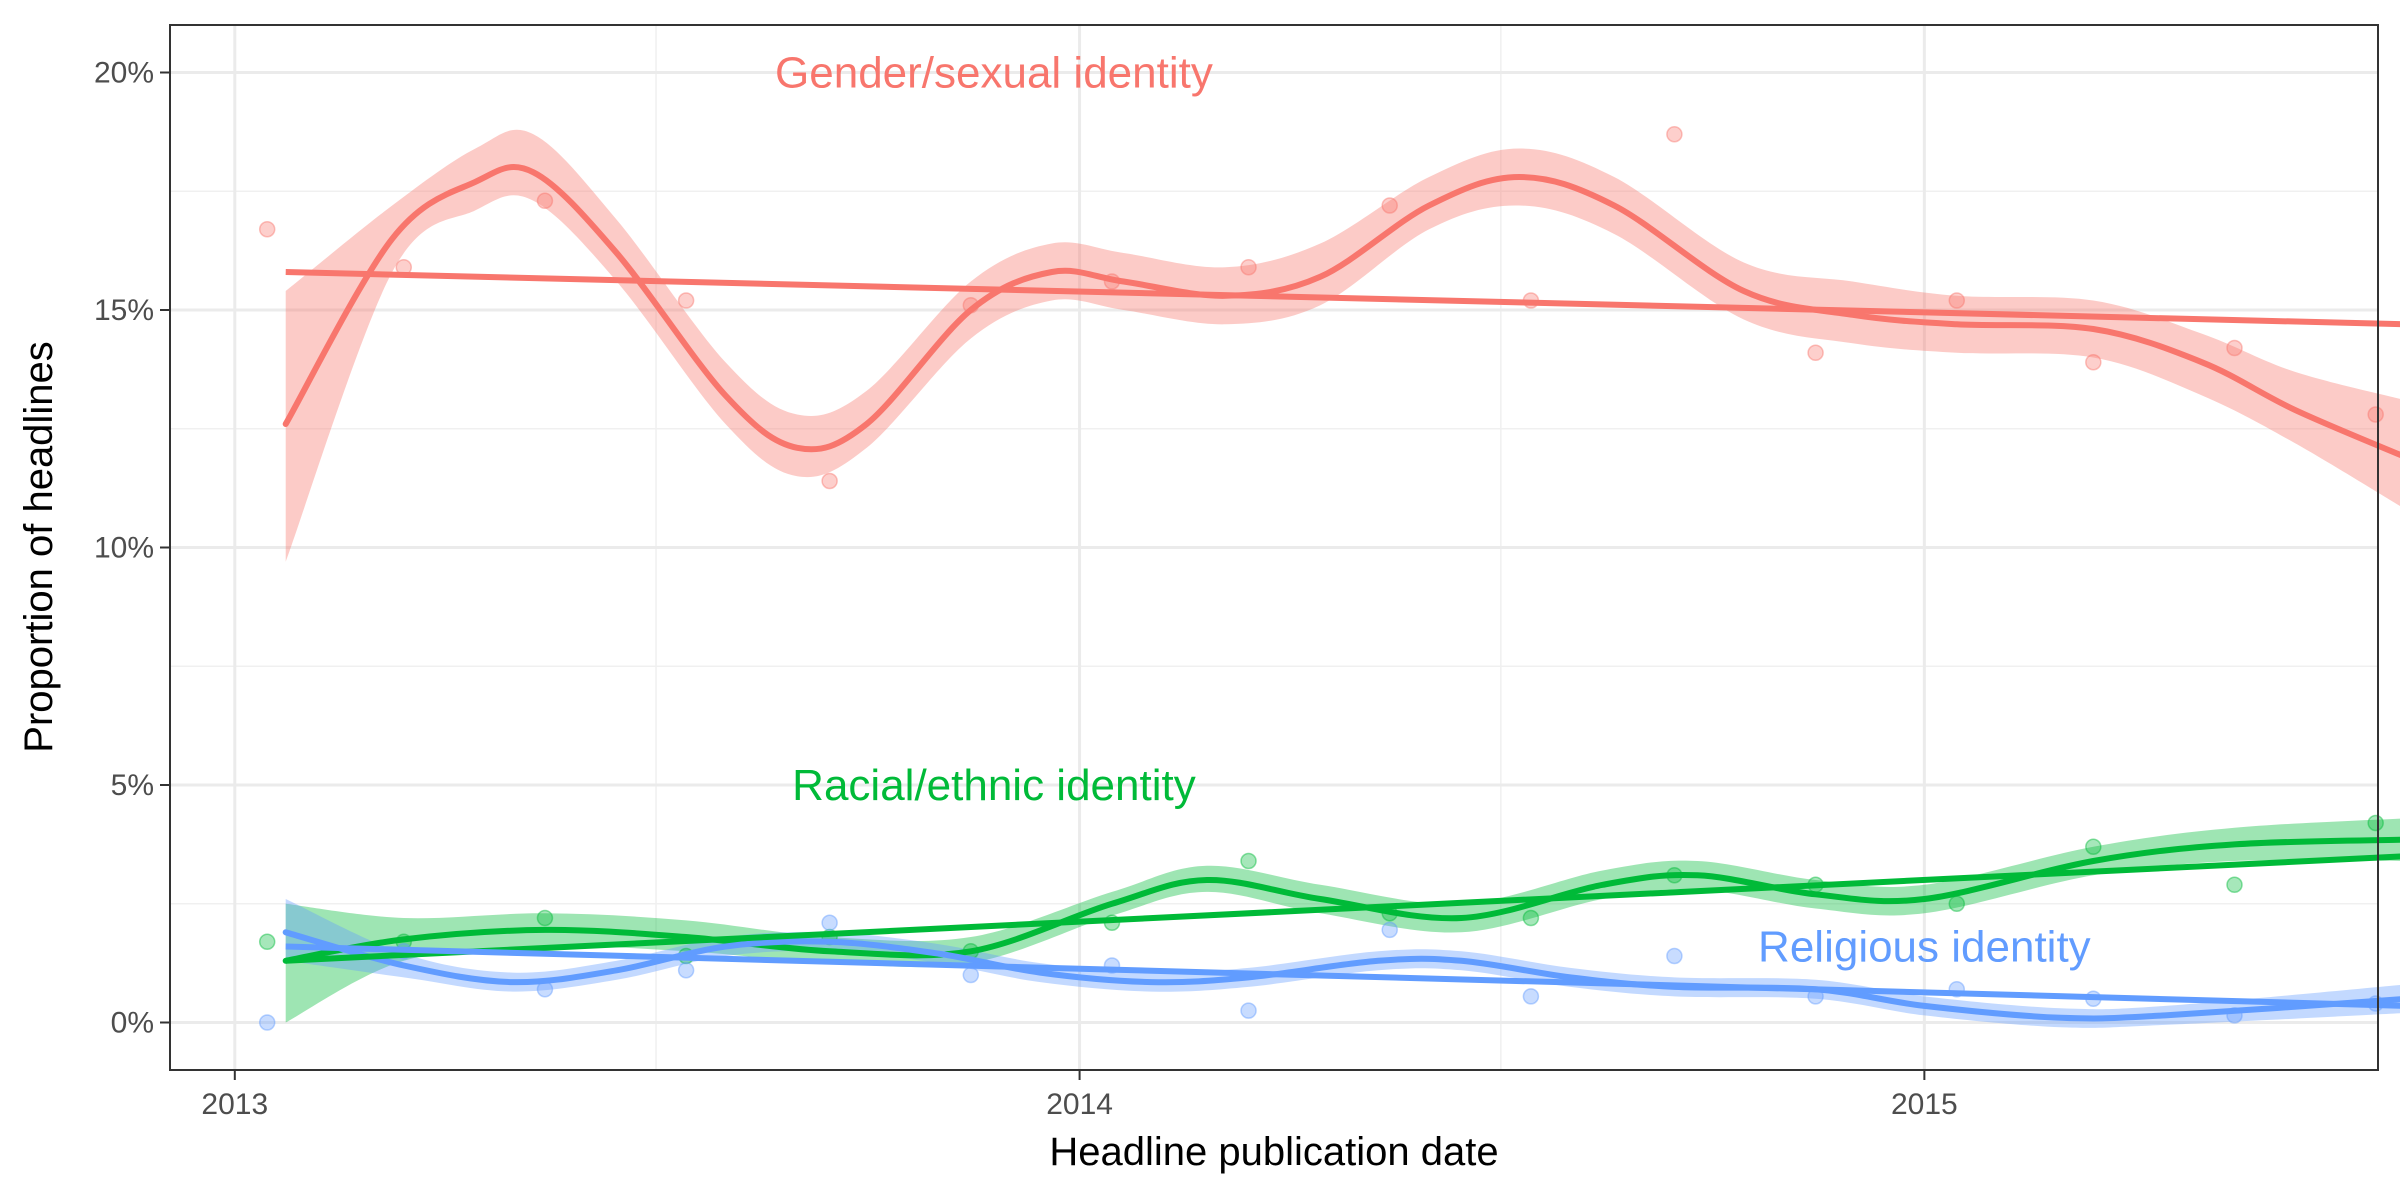 This screenshot has width=2400, height=1200. Describe the element at coordinates (132, 785) in the screenshot. I see `y-tick-label: 5%` at that location.